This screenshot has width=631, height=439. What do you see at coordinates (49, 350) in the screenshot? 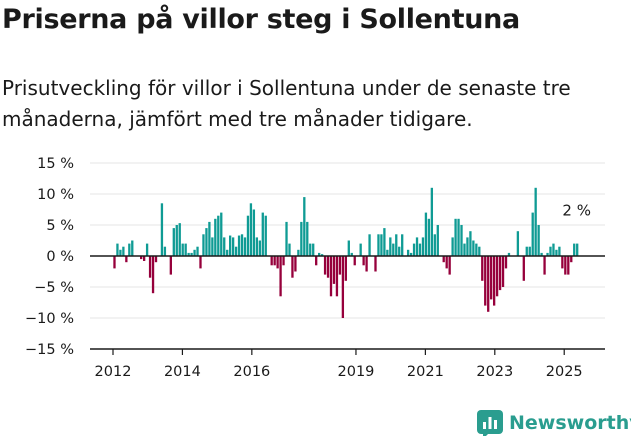
I see `y-tick-label: −15 %` at bounding box center [49, 350].